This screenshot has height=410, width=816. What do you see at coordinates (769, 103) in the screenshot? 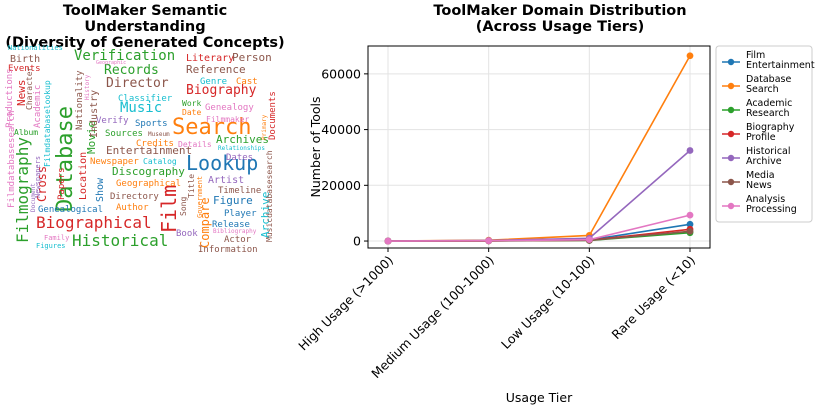
I see `legend-label: Academic` at bounding box center [769, 103].